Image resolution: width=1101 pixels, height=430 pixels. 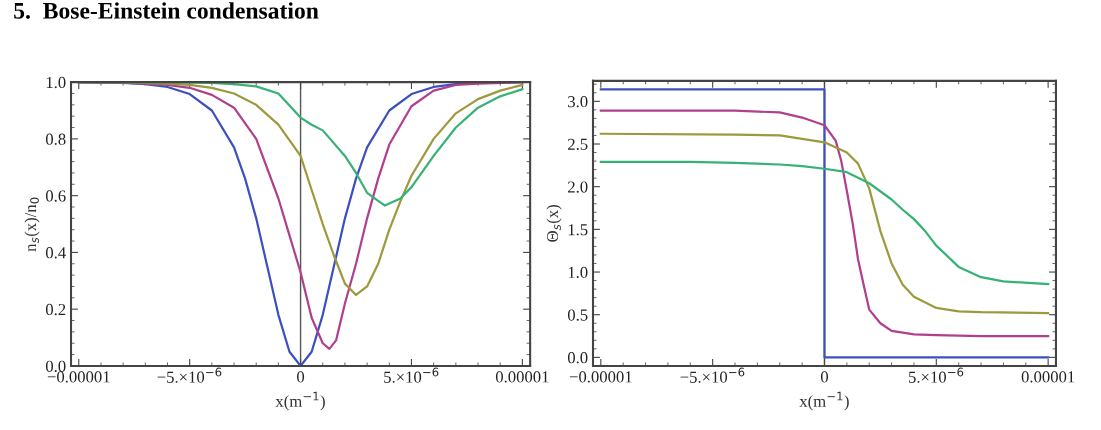 What do you see at coordinates (554, 223) in the screenshot?
I see `y-axis-title: Θ$_{s}$(x)` at bounding box center [554, 223].